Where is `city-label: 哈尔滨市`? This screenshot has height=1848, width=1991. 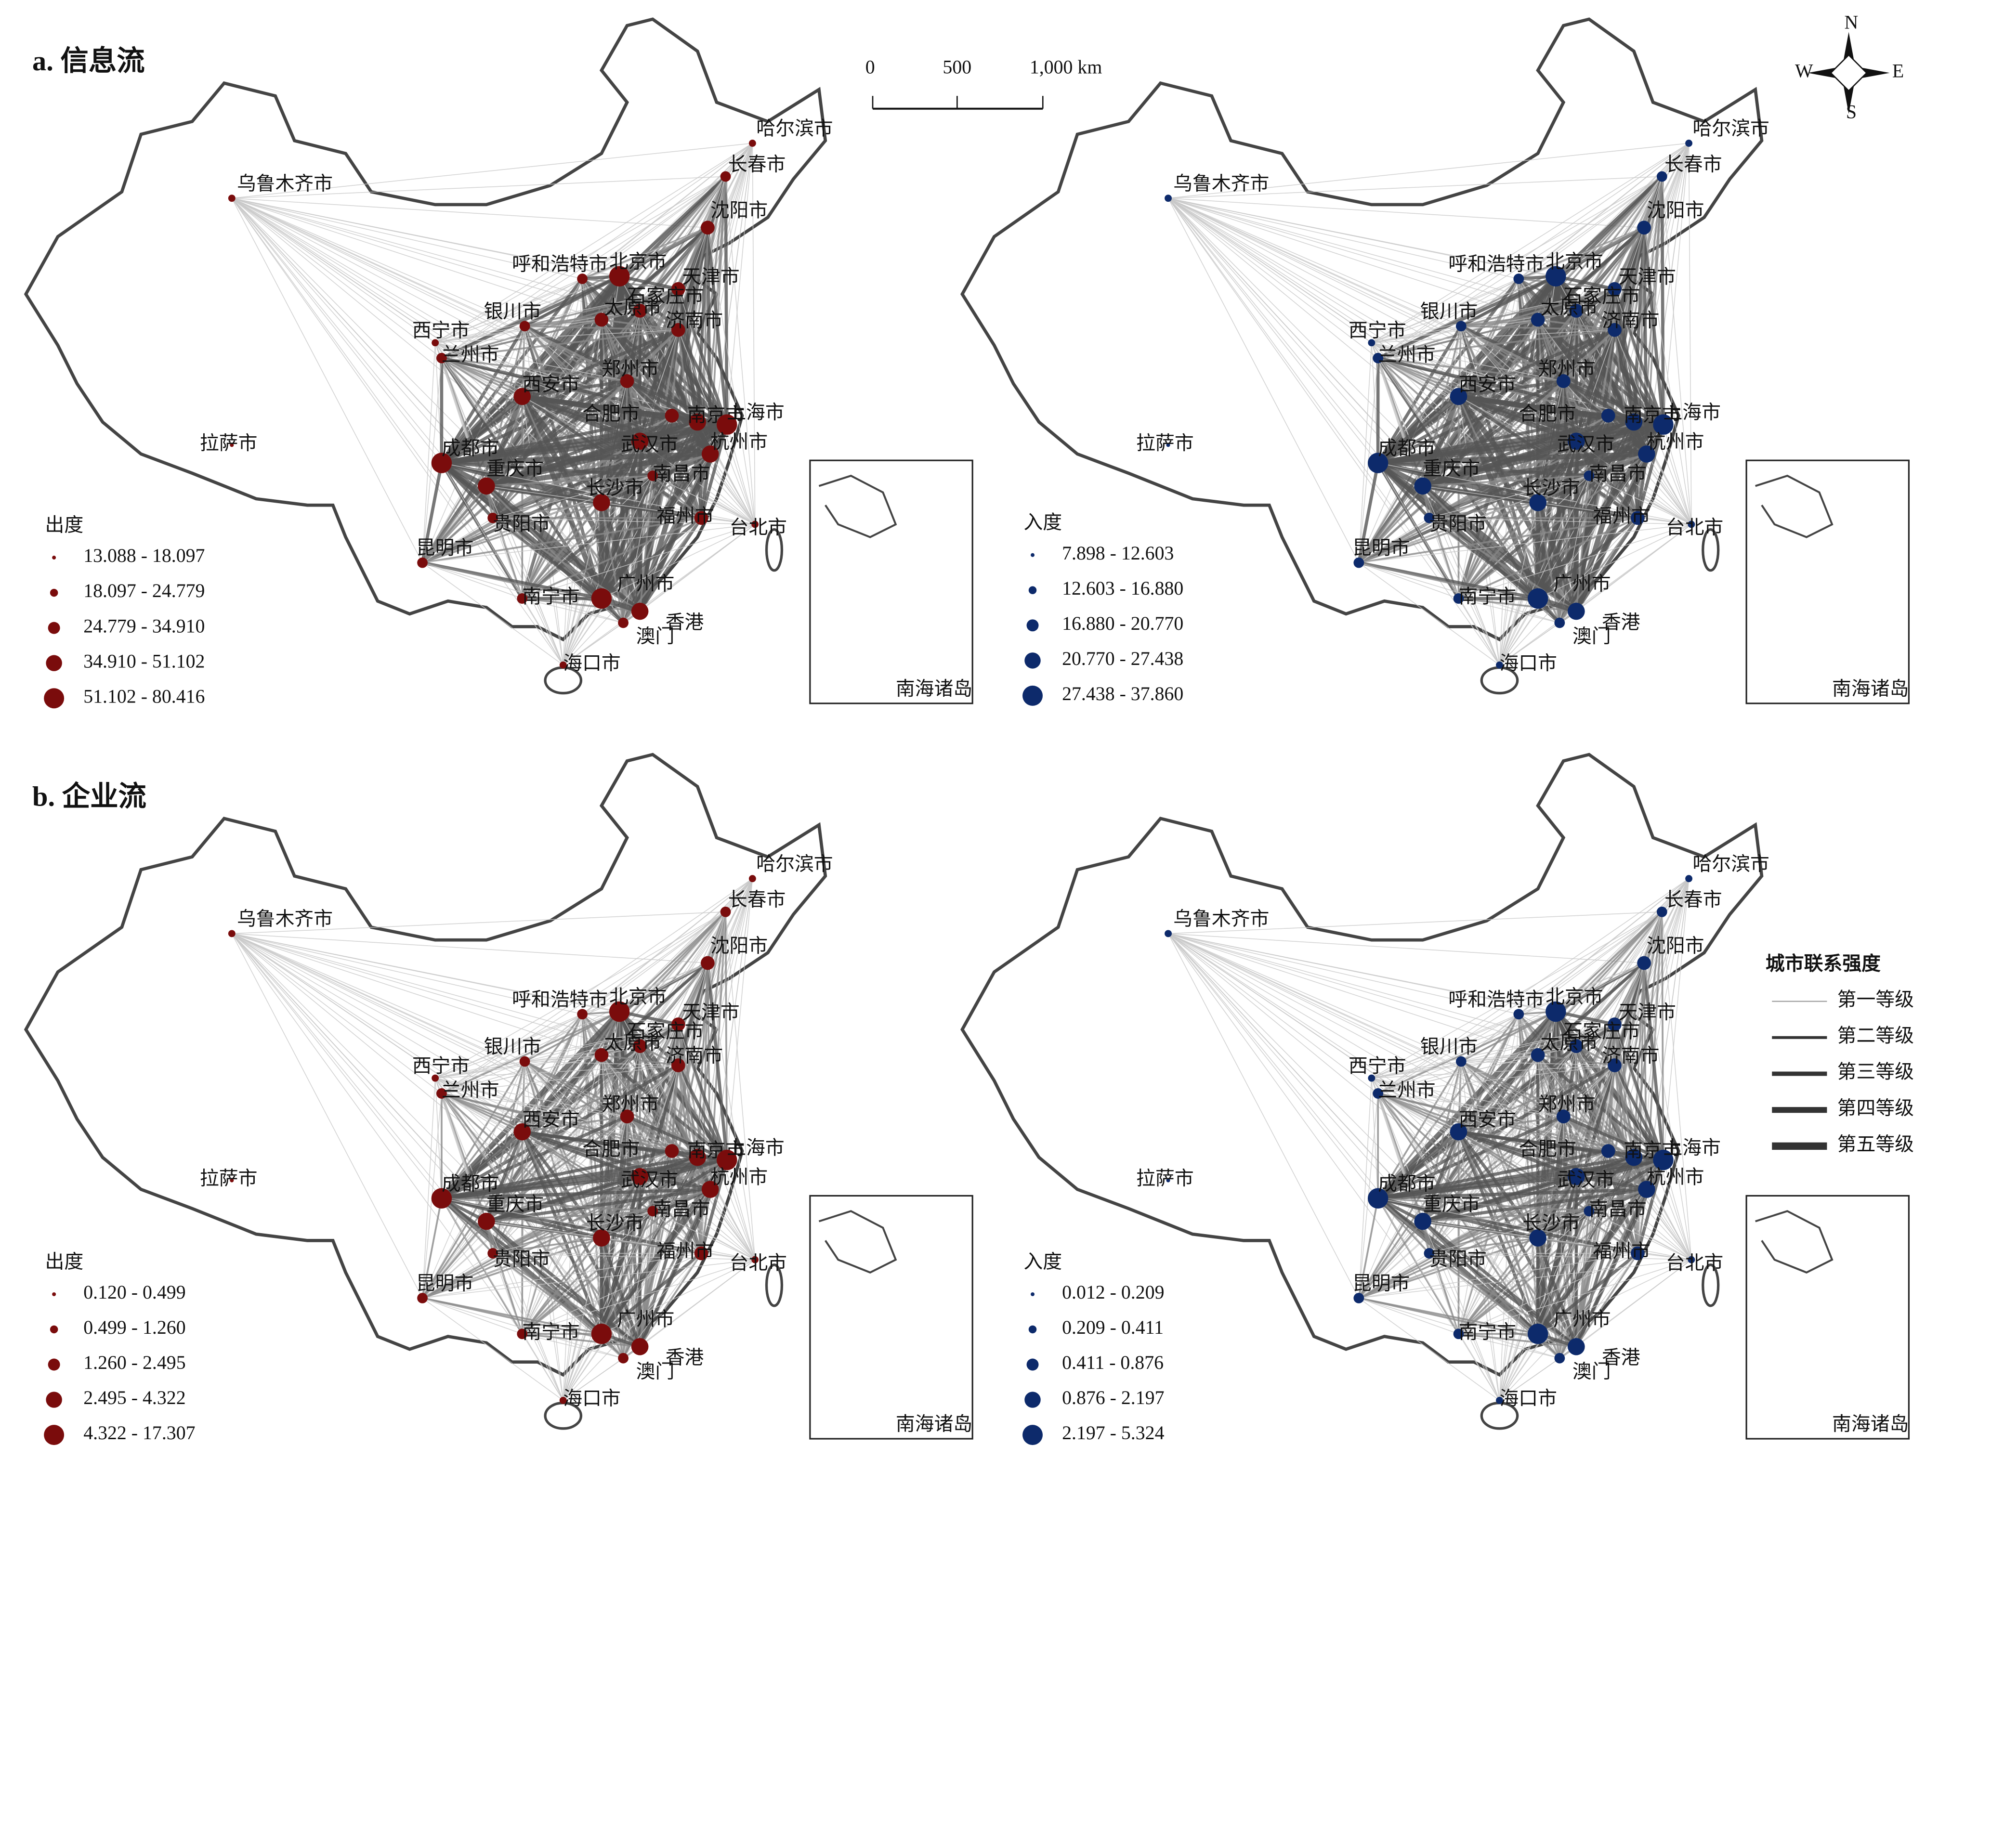 city-label: 哈尔滨市 is located at coordinates (1731, 128).